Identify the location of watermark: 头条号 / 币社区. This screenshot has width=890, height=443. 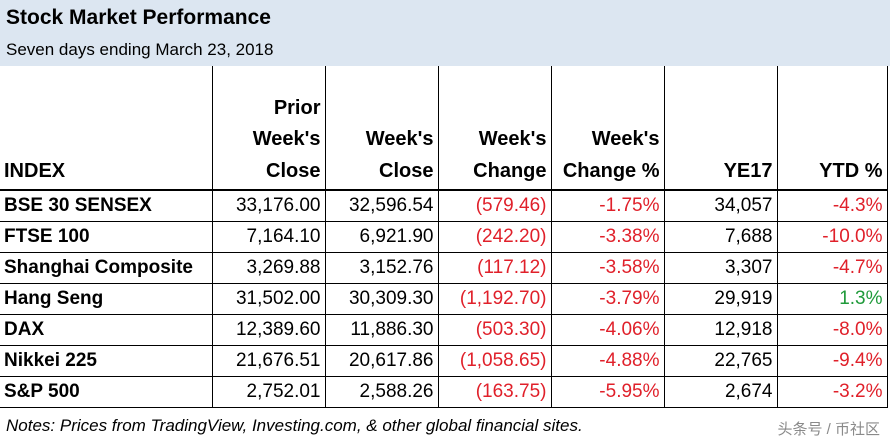
(828, 429).